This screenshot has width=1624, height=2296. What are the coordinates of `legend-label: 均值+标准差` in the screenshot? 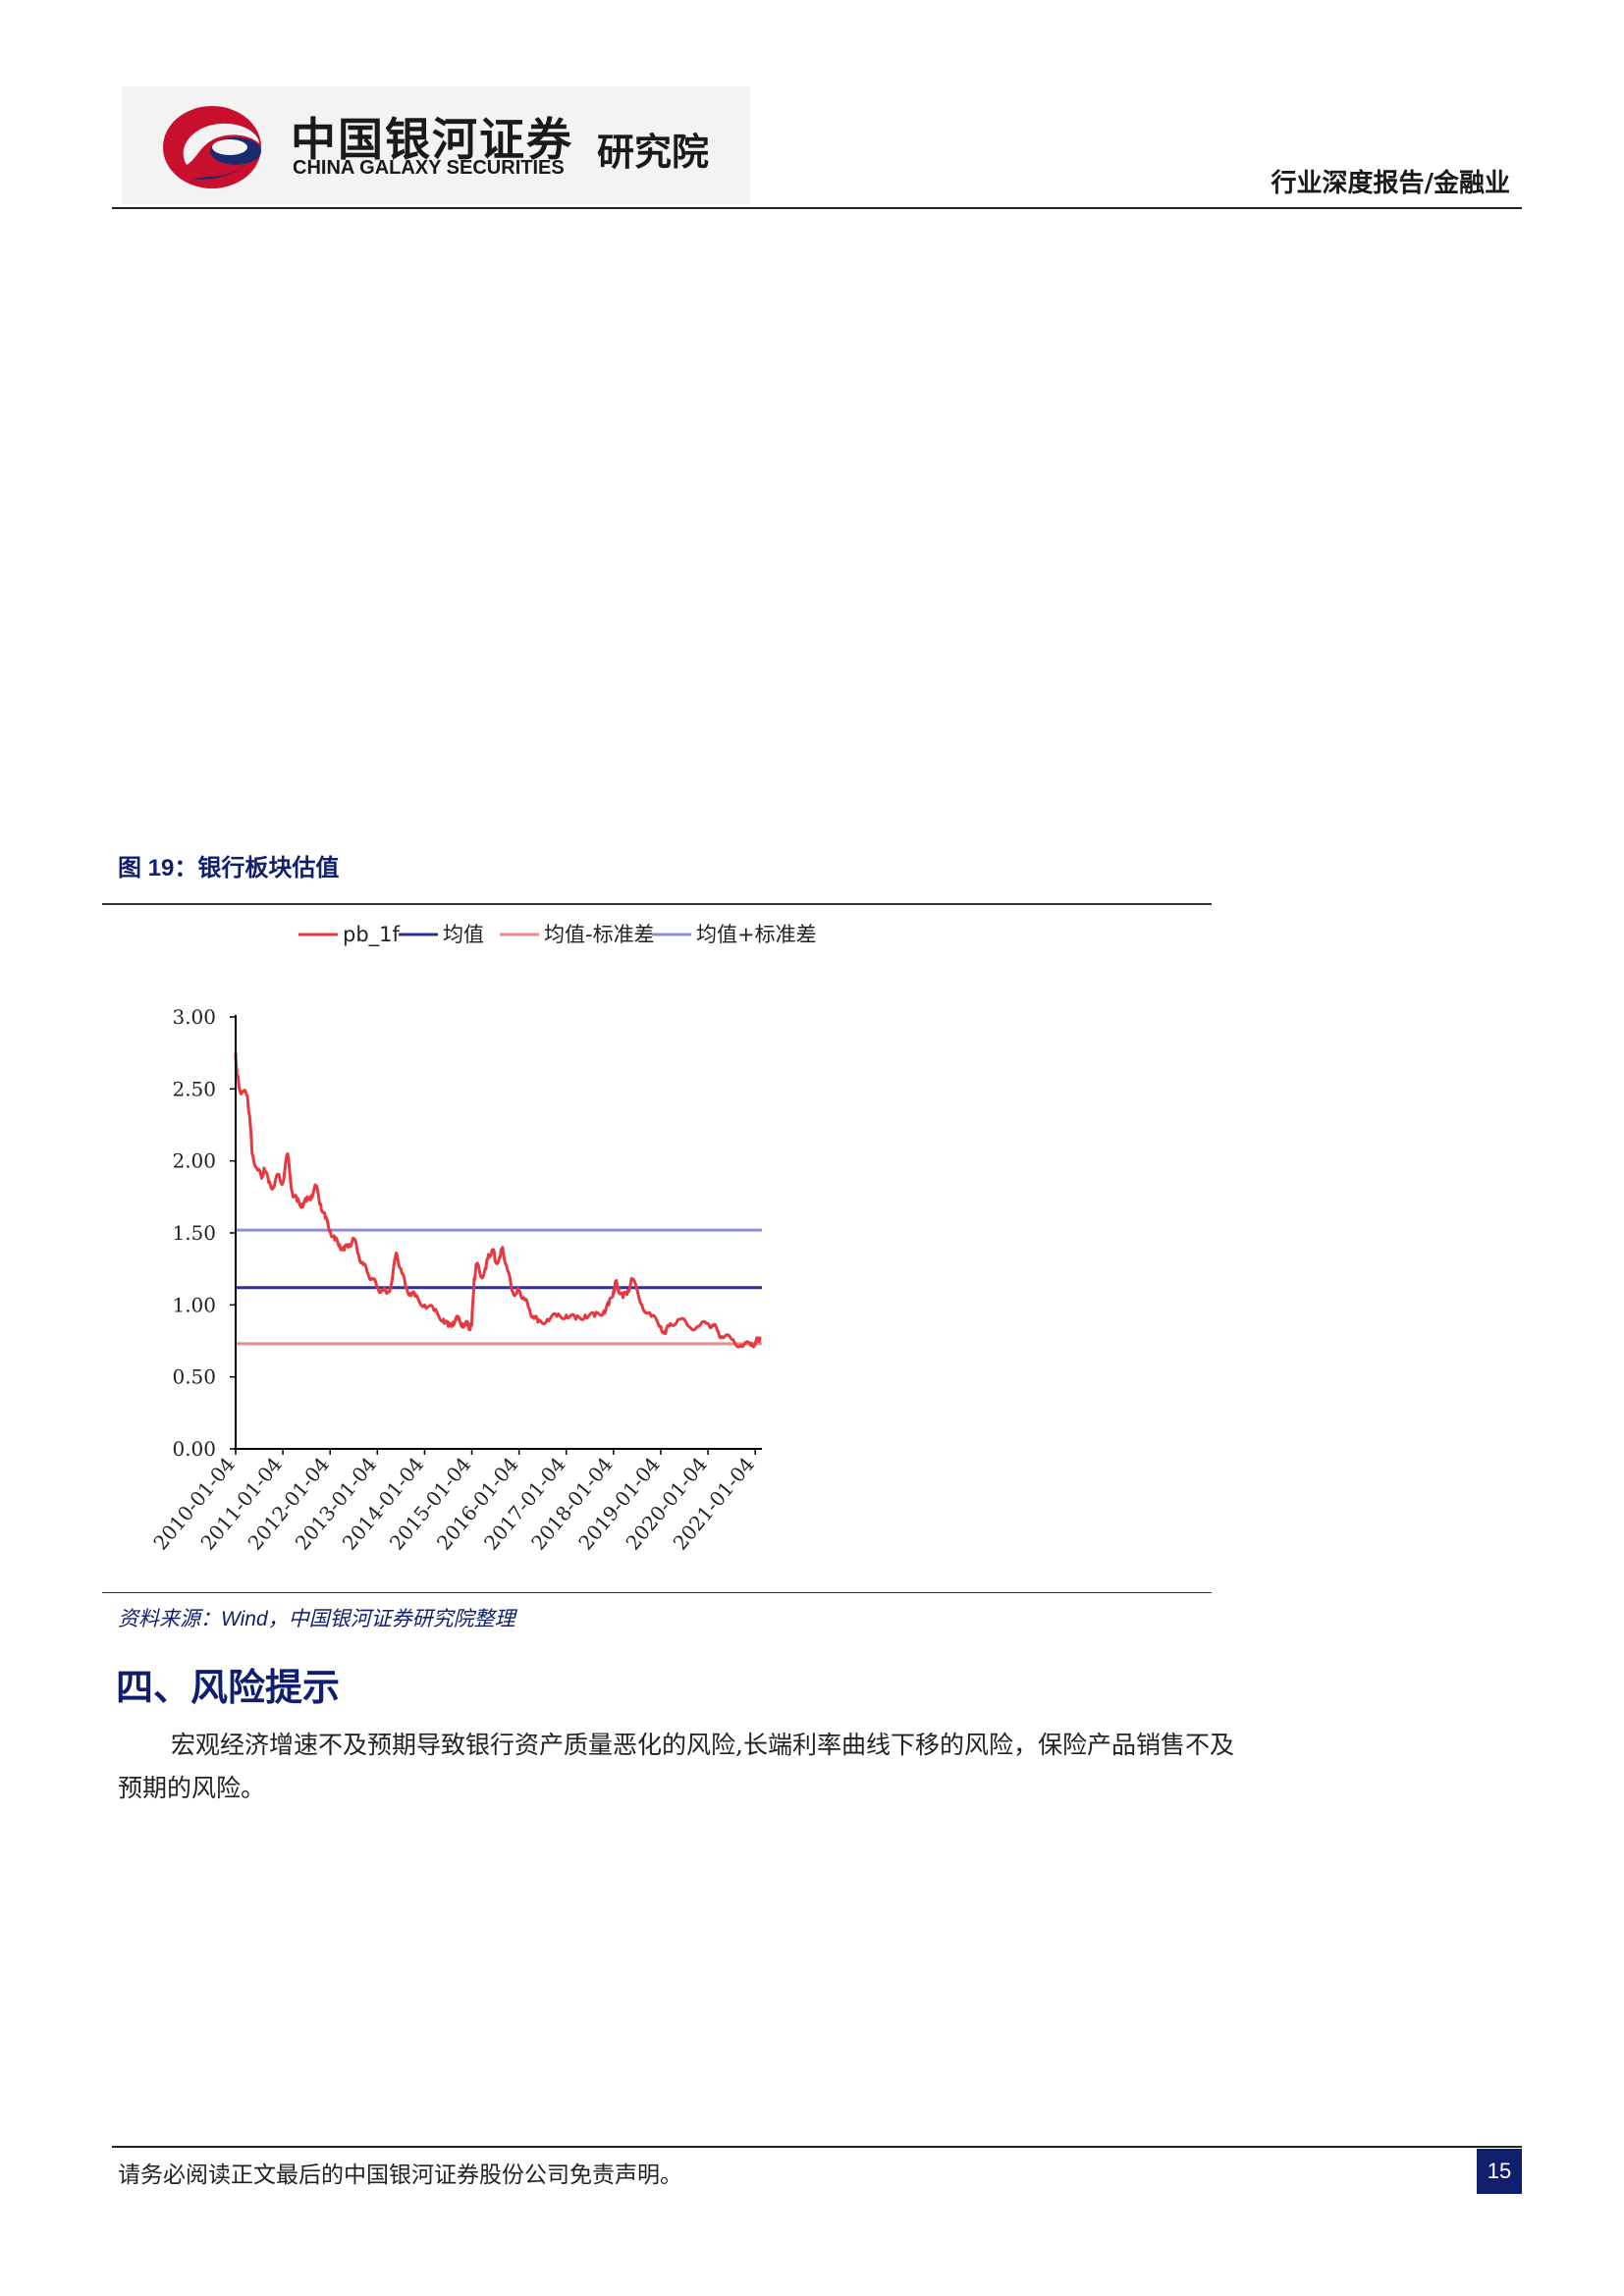 It's located at (756, 934).